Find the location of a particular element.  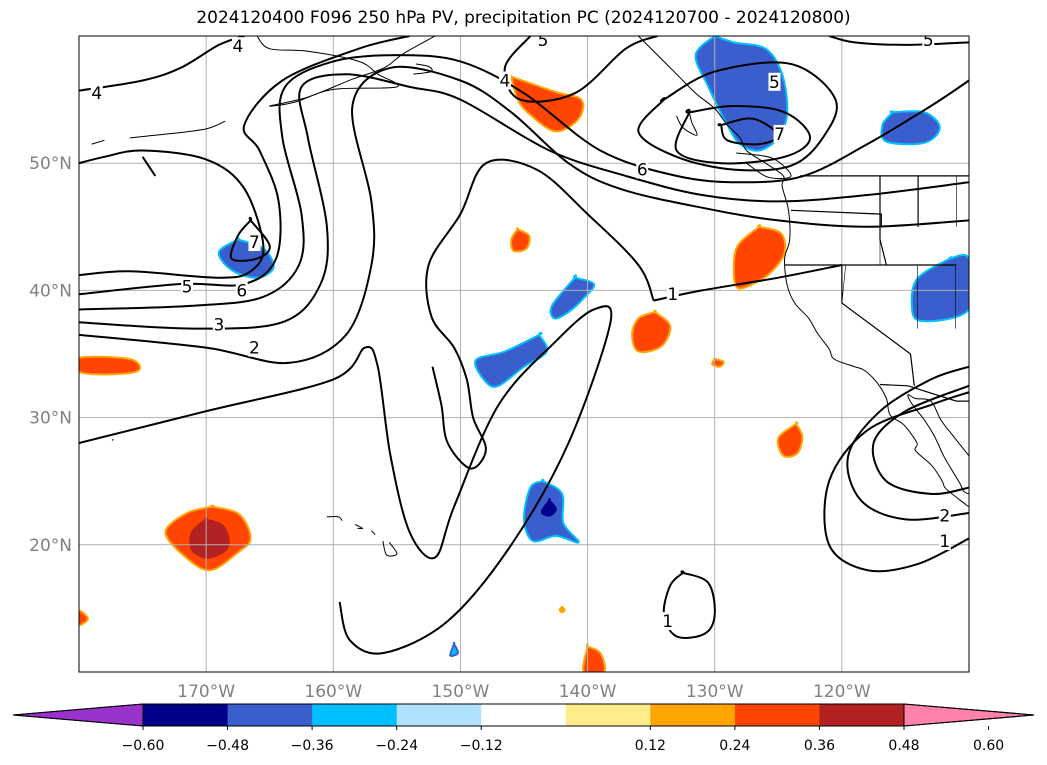

colorbar-tick-label: 0.12 is located at coordinates (650, 746).